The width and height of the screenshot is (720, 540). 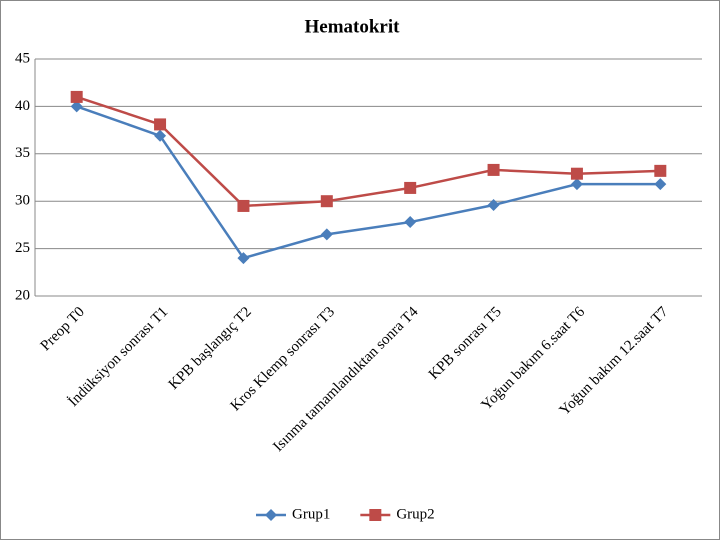 I want to click on legend-label: Grup2, so click(x=415, y=514).